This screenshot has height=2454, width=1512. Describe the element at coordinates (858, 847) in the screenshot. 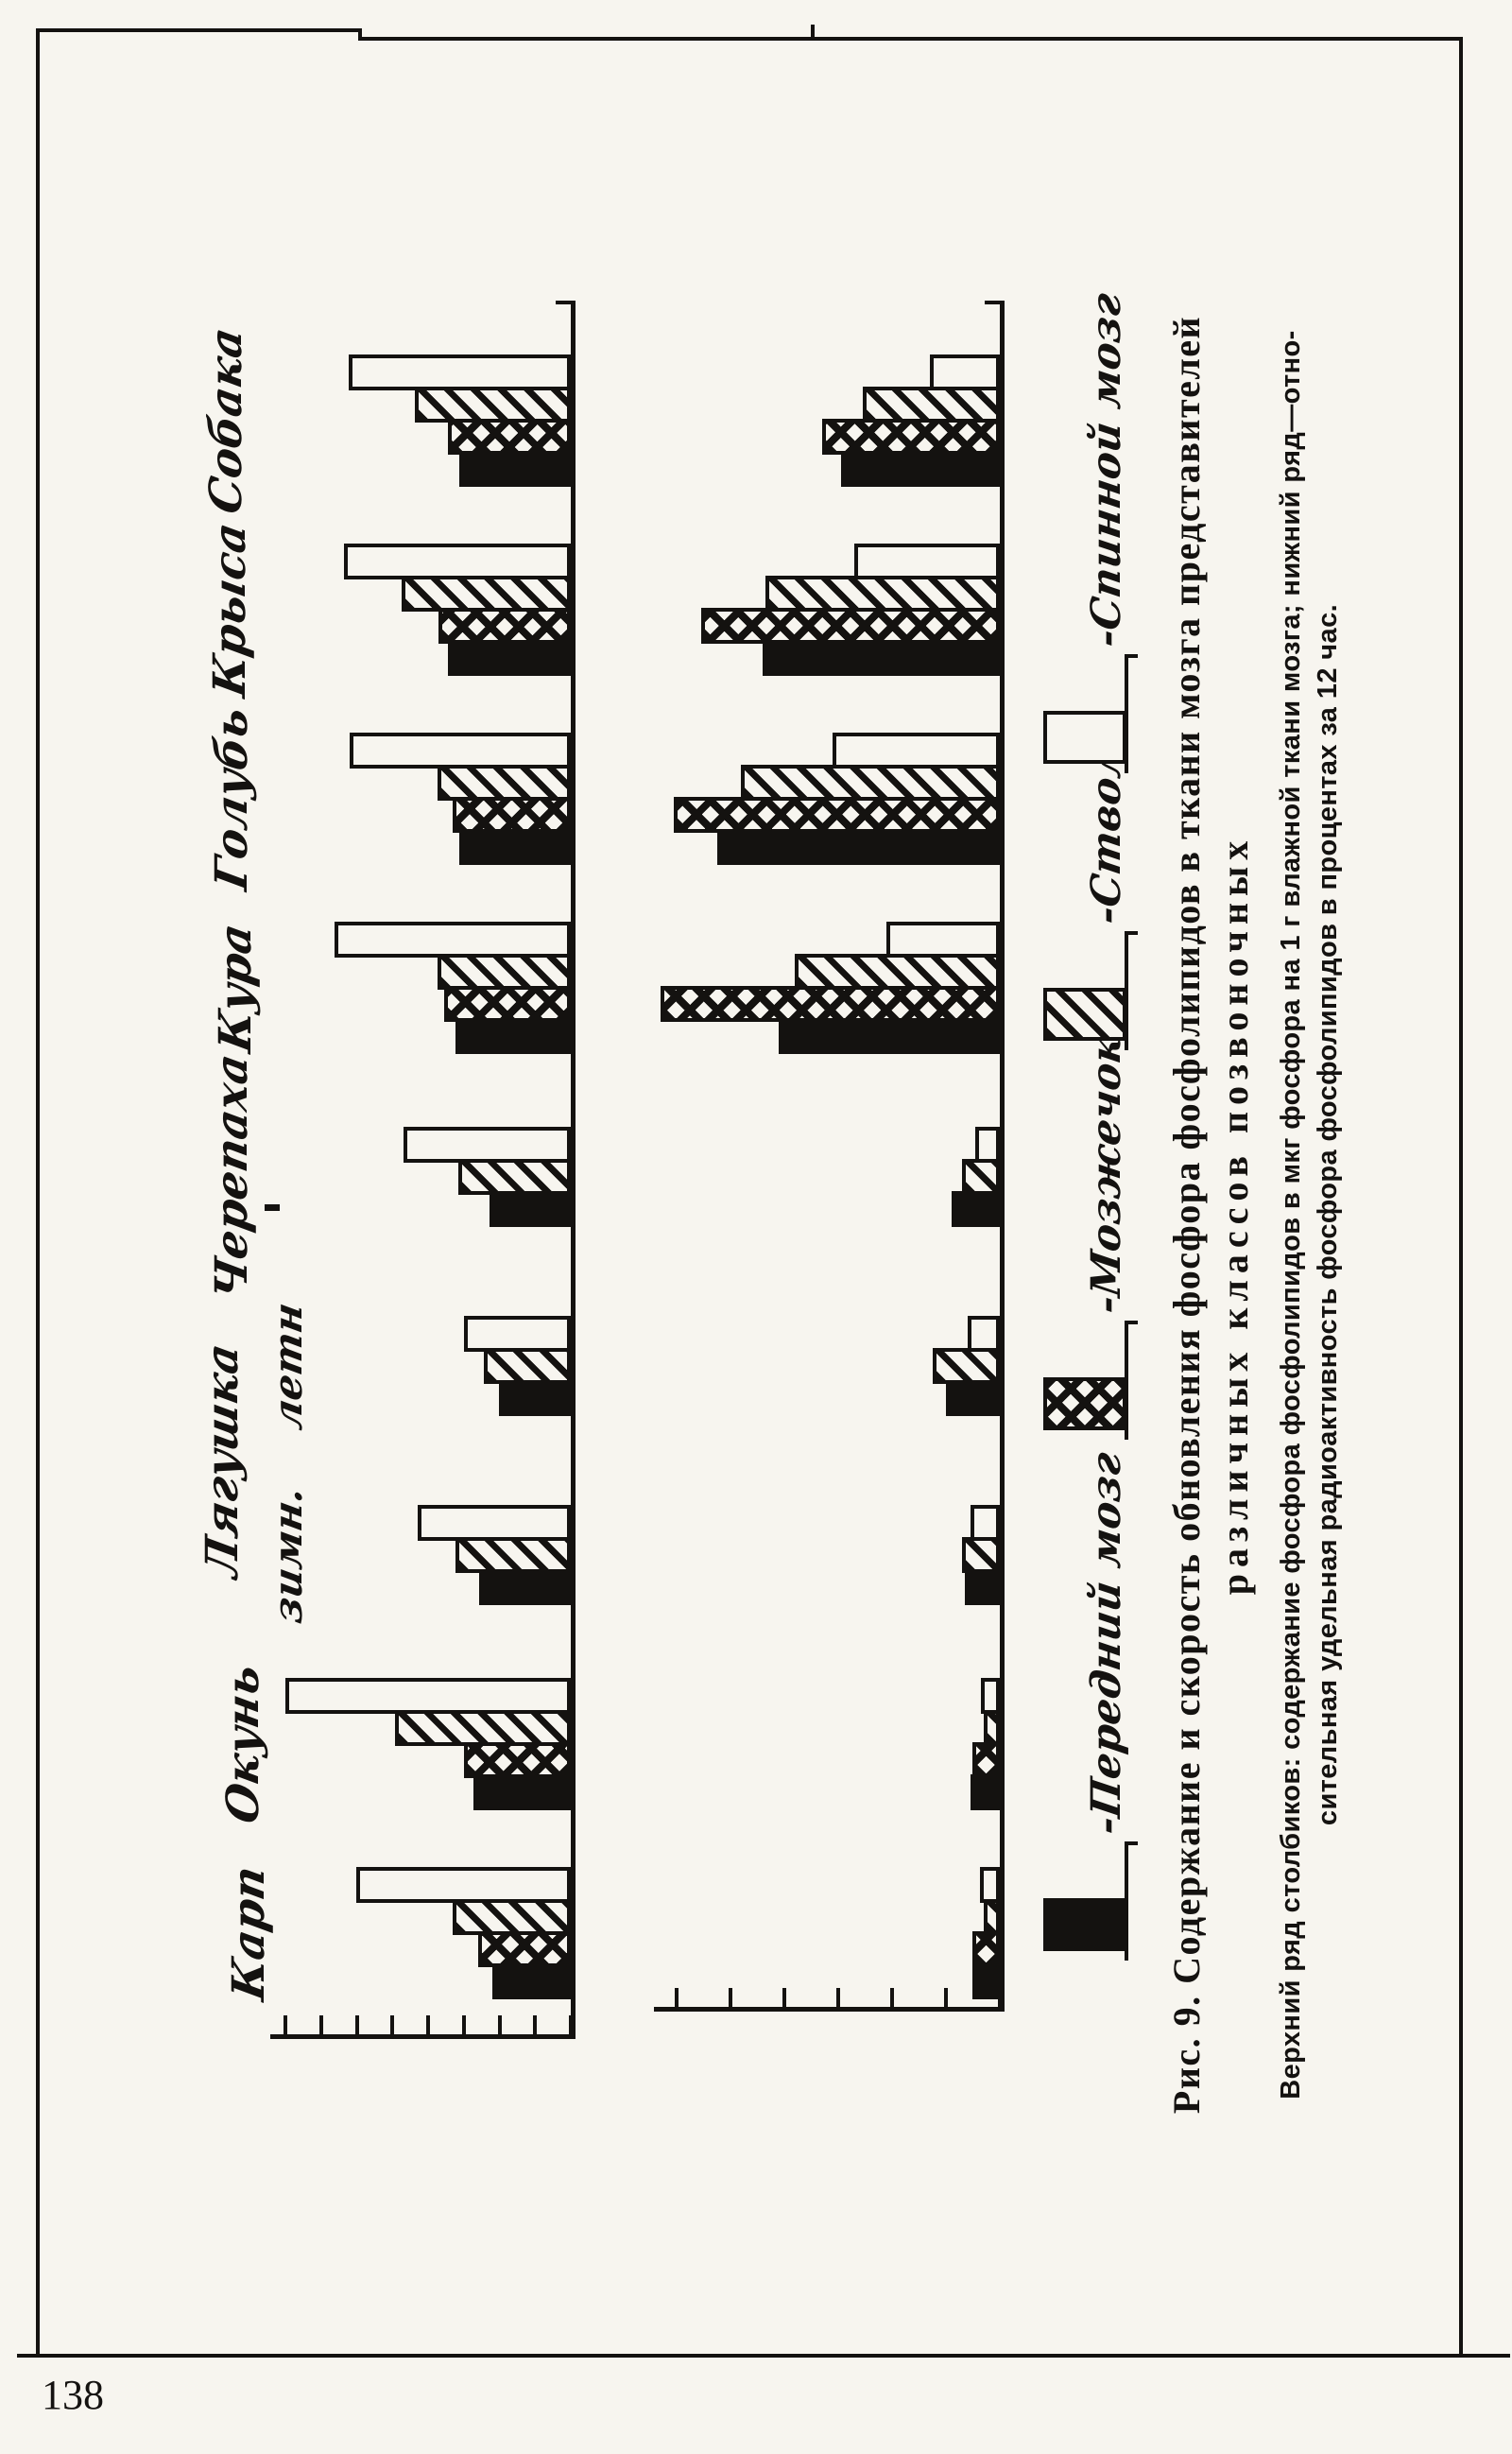

I see `bar-renewal-Голубь-Передний мозг` at that location.